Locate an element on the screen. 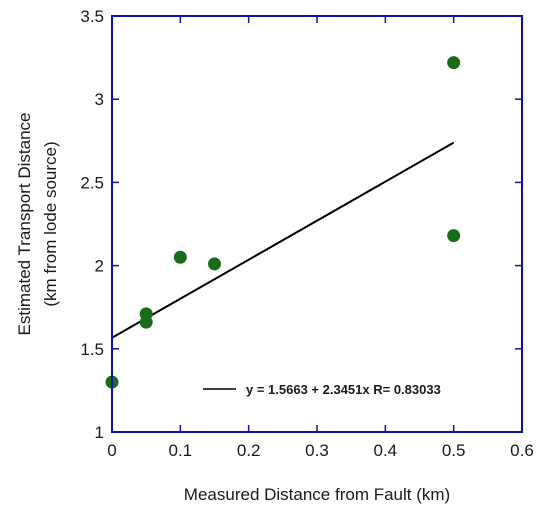 The width and height of the screenshot is (550, 512). y-tick-label: 3 is located at coordinates (99, 99).